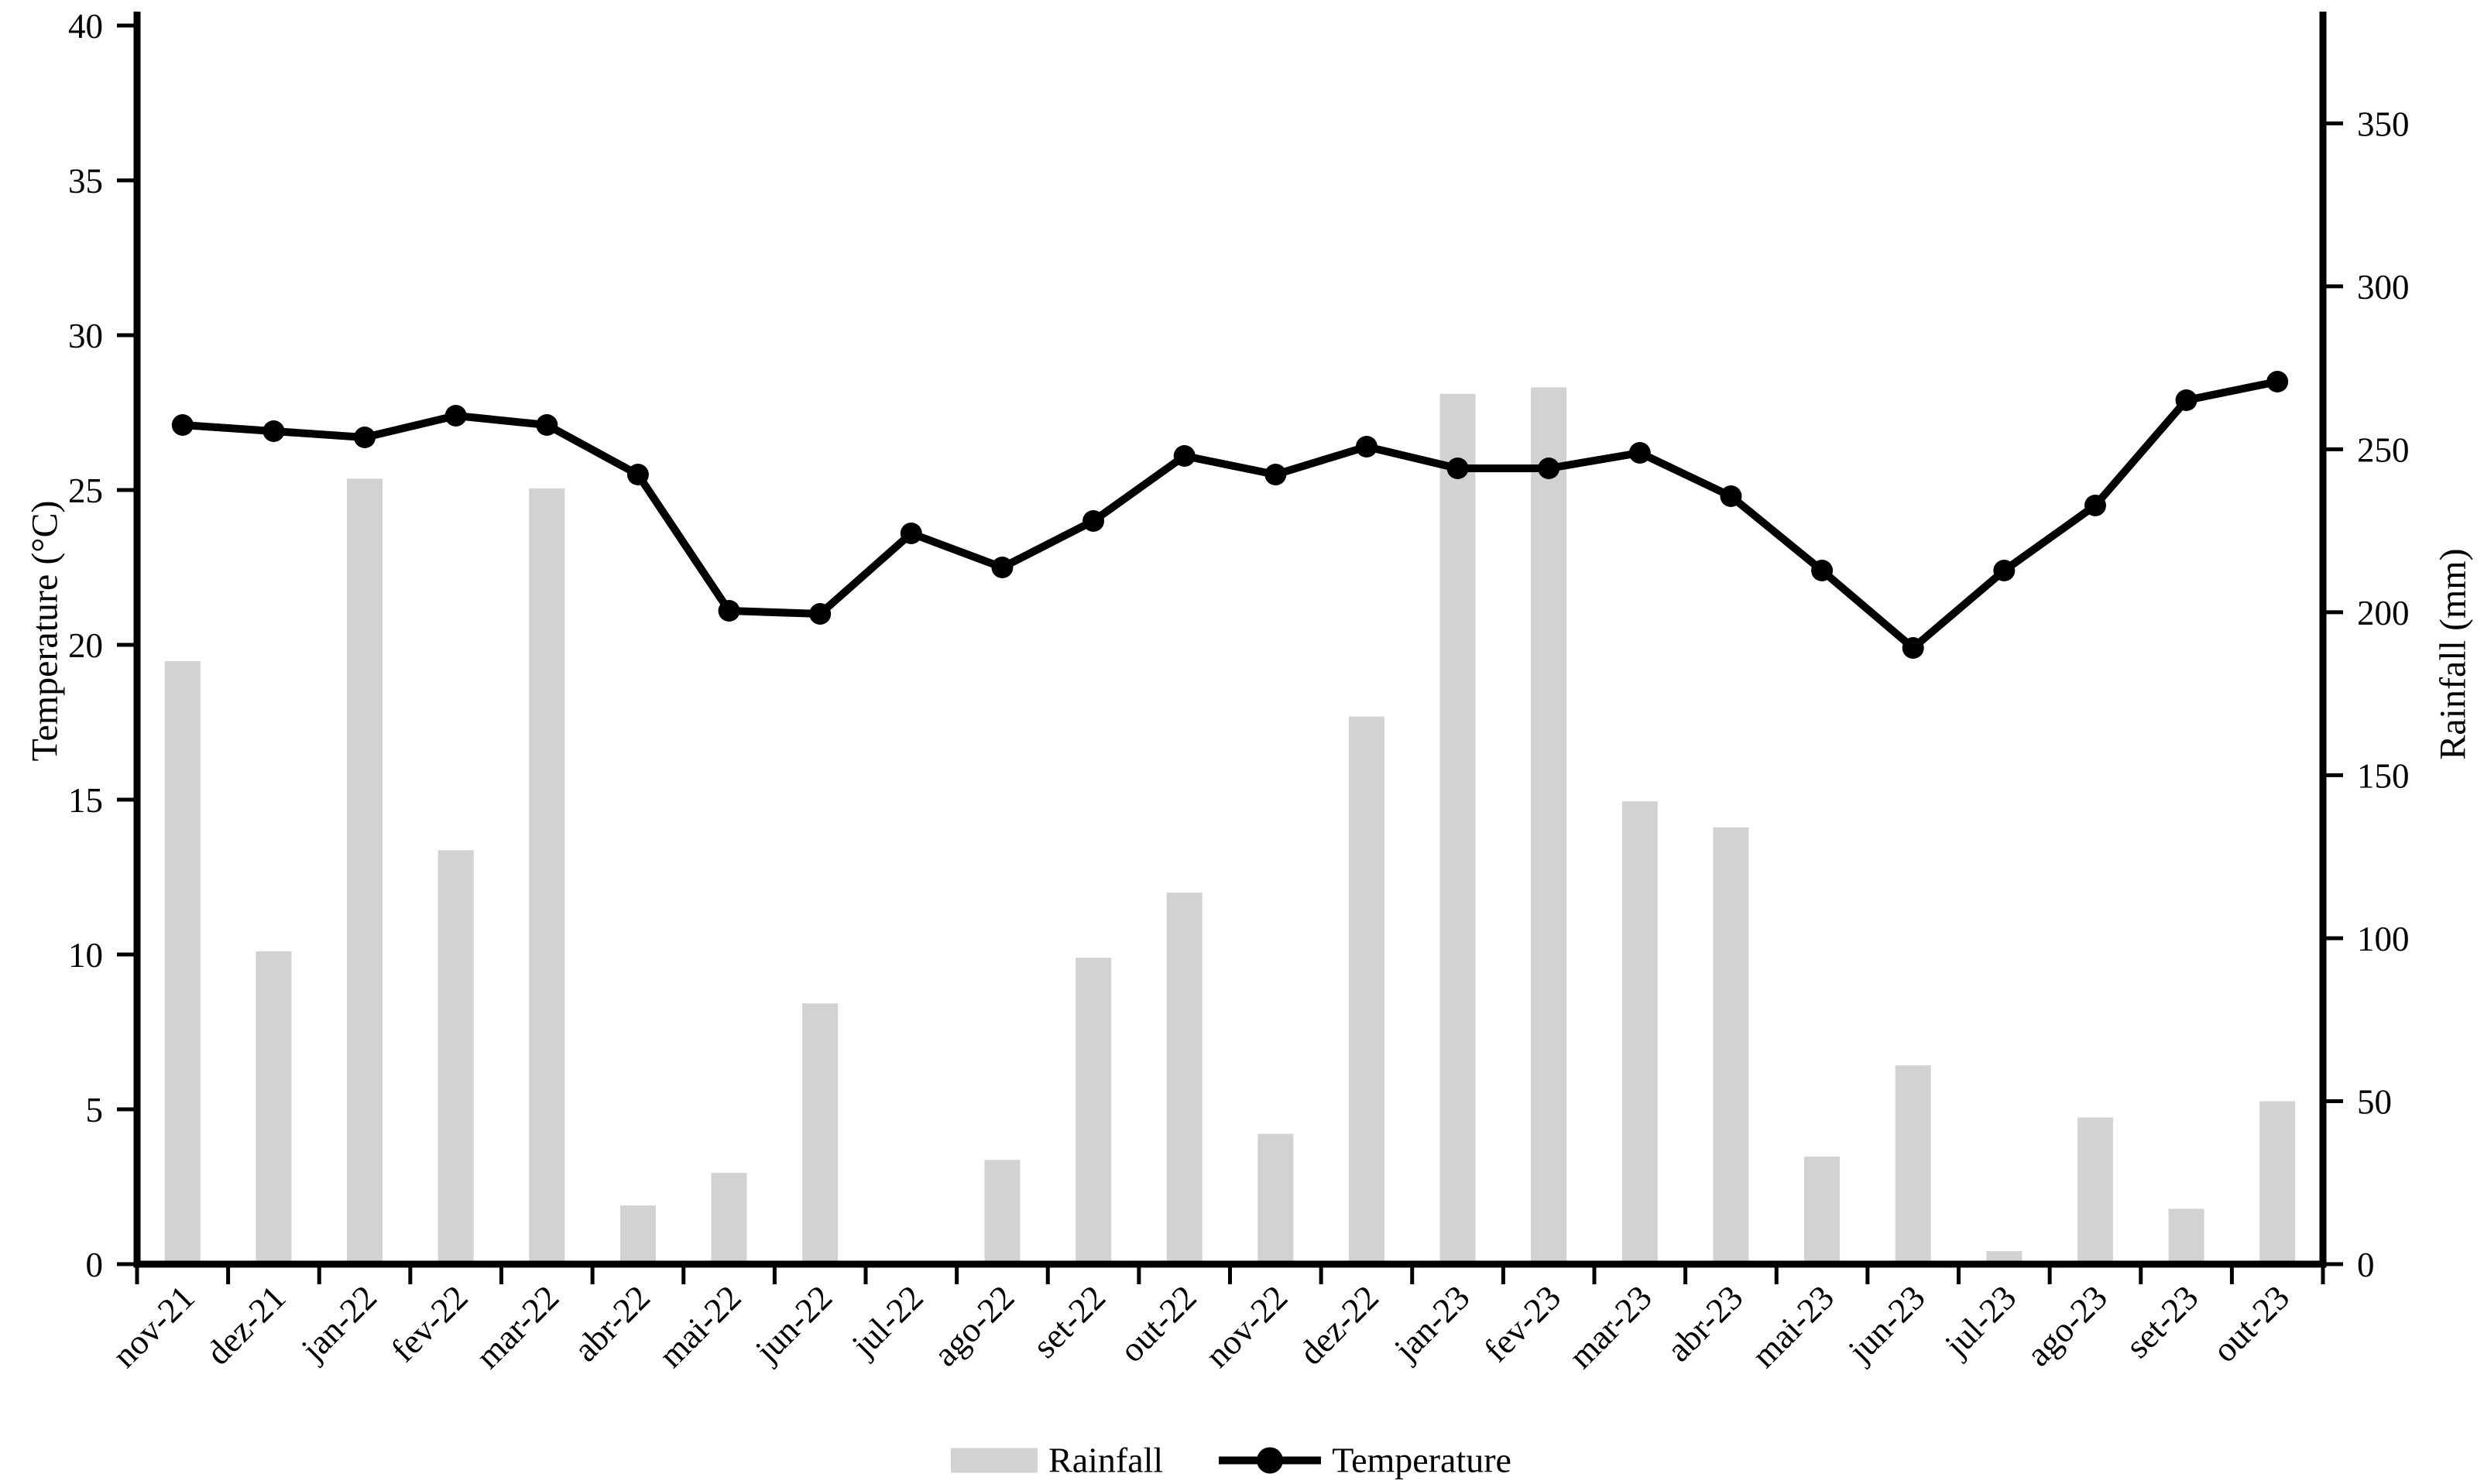 The width and height of the screenshot is (2484, 1484). I want to click on x-tick-label-nov-21: nov-21, so click(153, 1327).